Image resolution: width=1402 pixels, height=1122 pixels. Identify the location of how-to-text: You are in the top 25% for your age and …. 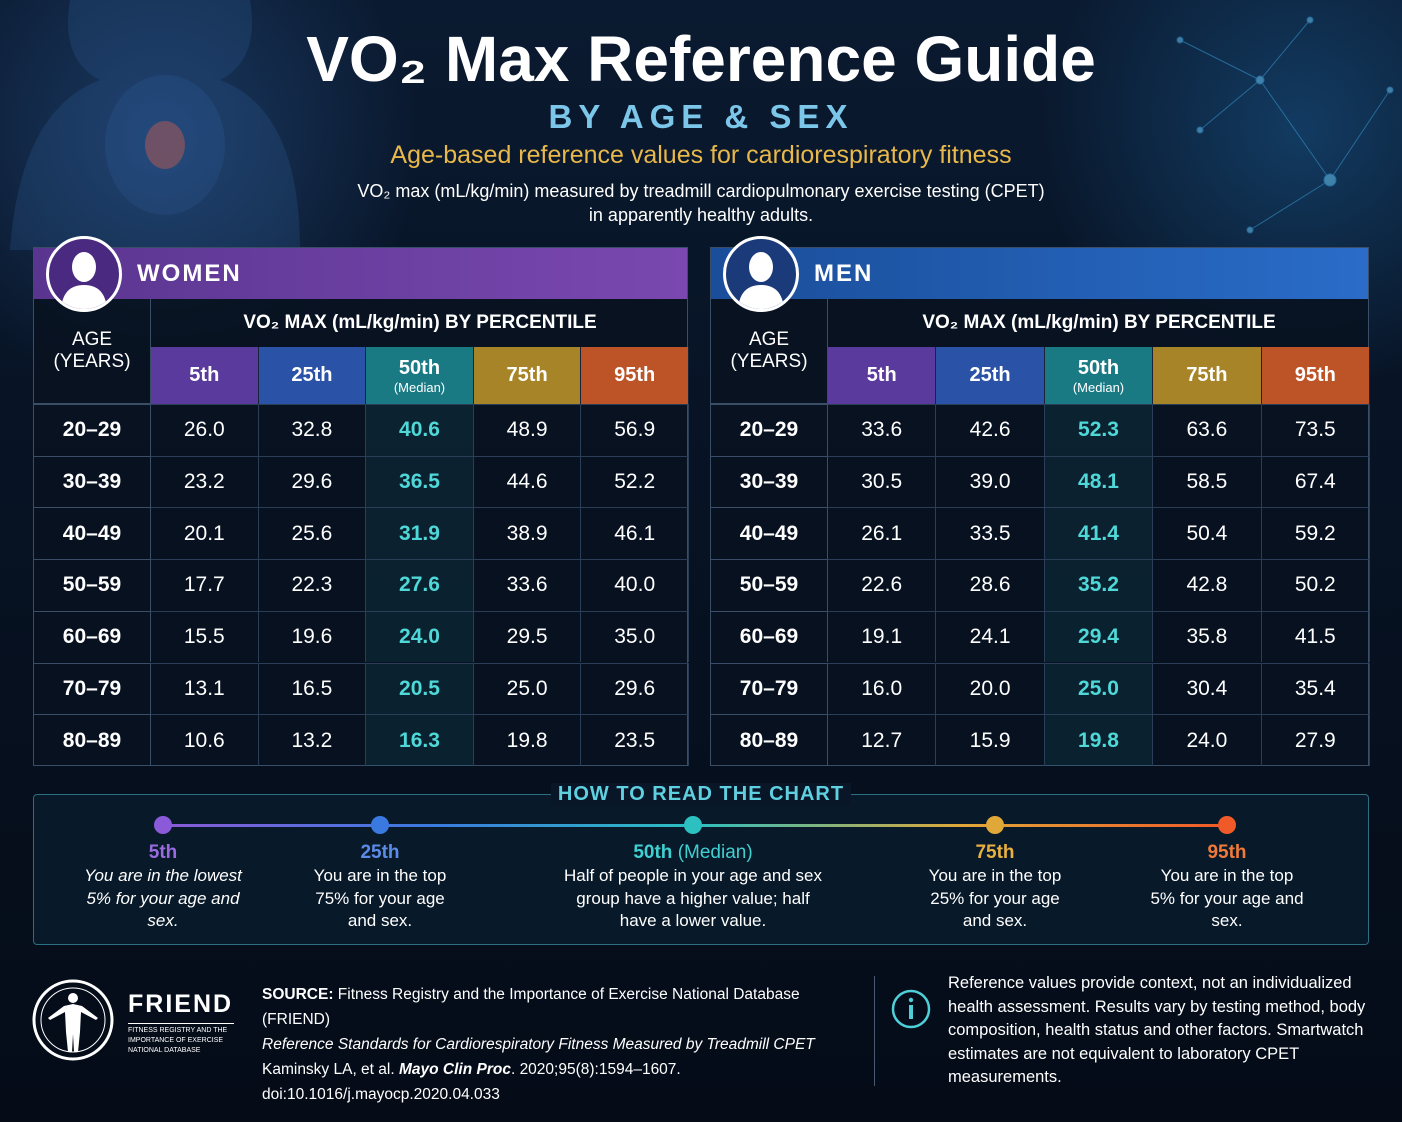
(995, 898).